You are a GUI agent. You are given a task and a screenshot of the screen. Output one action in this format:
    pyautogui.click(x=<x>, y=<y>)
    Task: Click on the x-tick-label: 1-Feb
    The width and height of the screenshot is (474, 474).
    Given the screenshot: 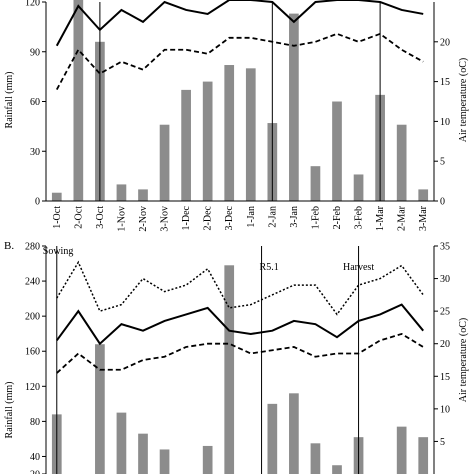 What is the action you would take?
    pyautogui.click(x=315, y=217)
    